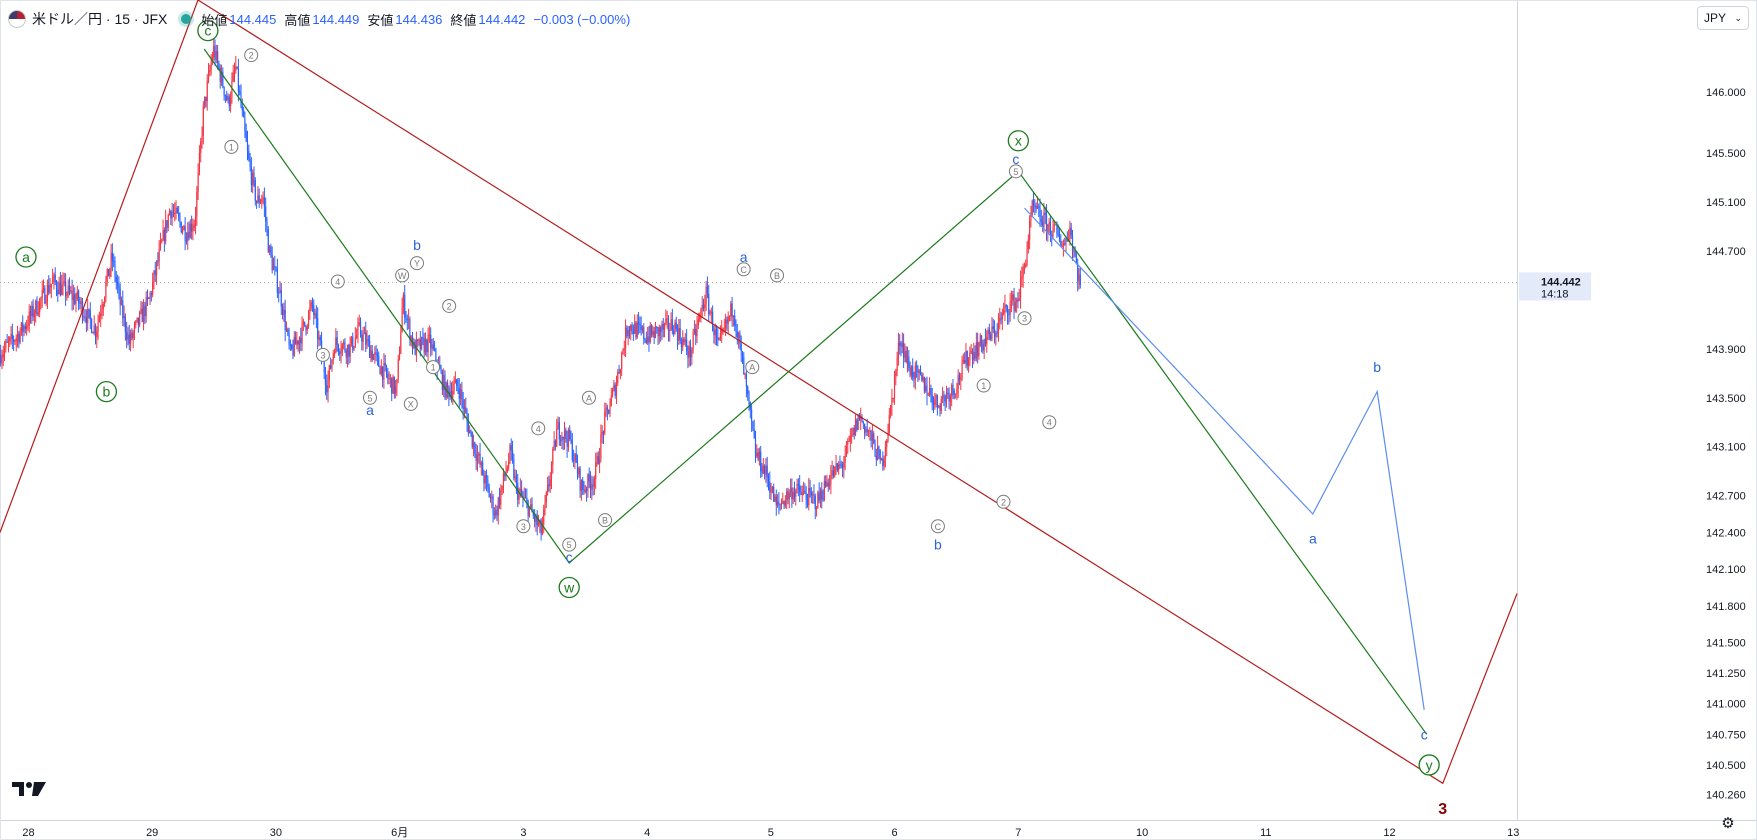  Describe the element at coordinates (297, 20) in the screenshot. I see `high-label: 高値` at that location.